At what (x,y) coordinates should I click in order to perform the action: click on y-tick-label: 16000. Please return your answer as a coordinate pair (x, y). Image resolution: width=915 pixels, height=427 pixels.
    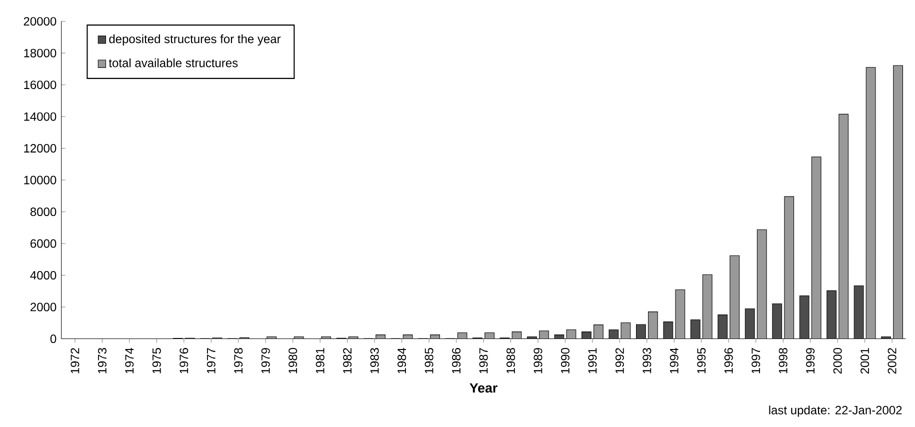
    Looking at the image, I should click on (40, 85).